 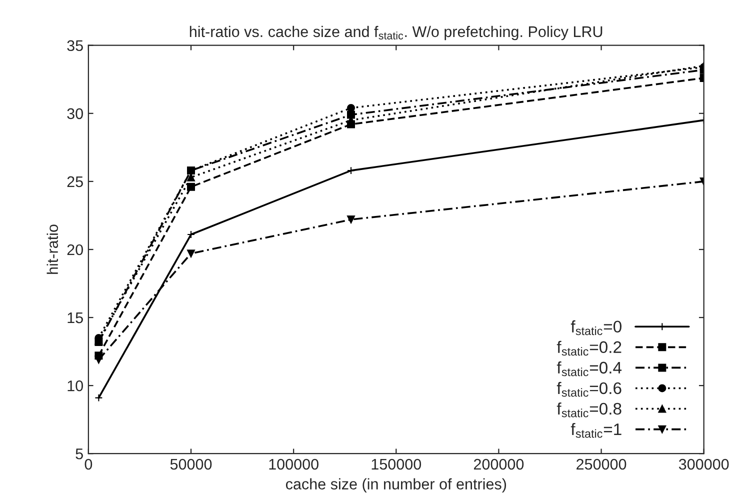 I want to click on x-tick-label: 100000, so click(x=293, y=464).